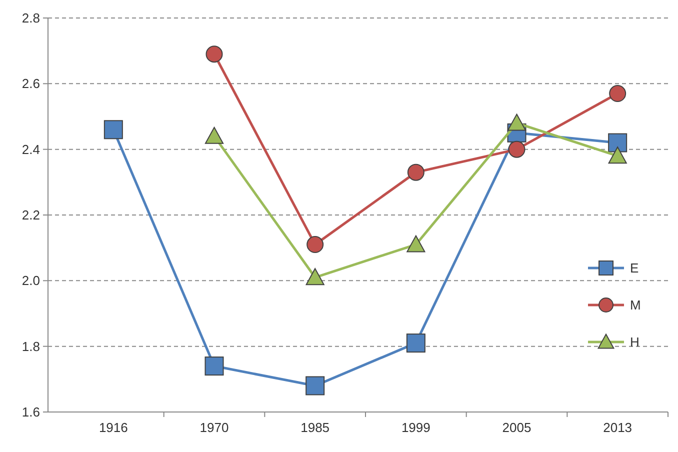 The height and width of the screenshot is (452, 678). I want to click on y-tick-label: 2.4, so click(31, 149).